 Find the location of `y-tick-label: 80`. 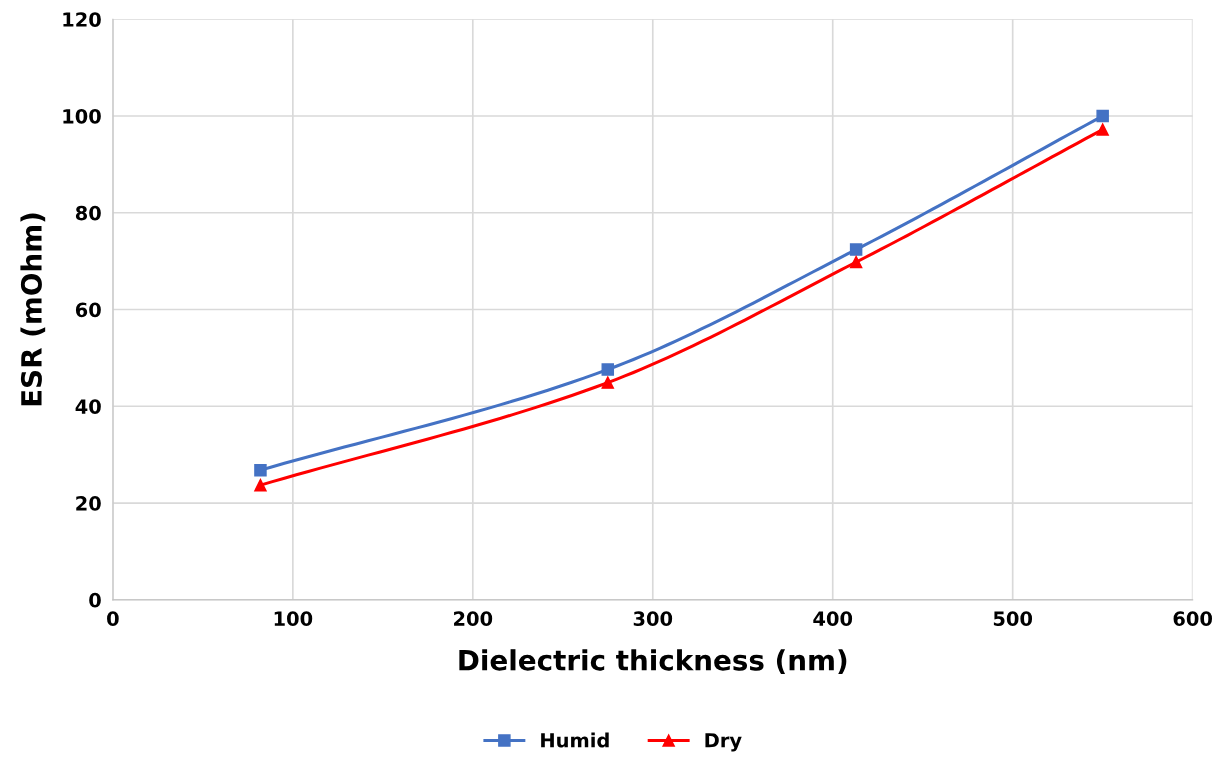

y-tick-label: 80 is located at coordinates (88, 213).